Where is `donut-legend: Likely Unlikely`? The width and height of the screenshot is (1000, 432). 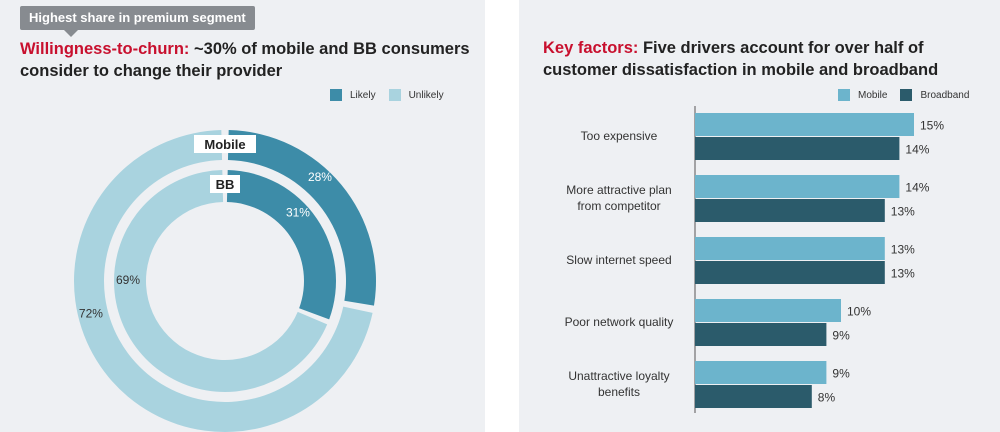 donut-legend: Likely Unlikely is located at coordinates (393, 95).